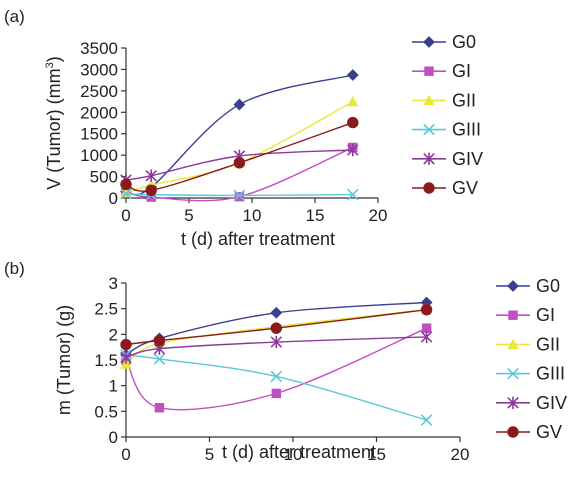  Describe the element at coordinates (64, 360) in the screenshot. I see `y-axis-label: m (Tumor) (g)` at that location.